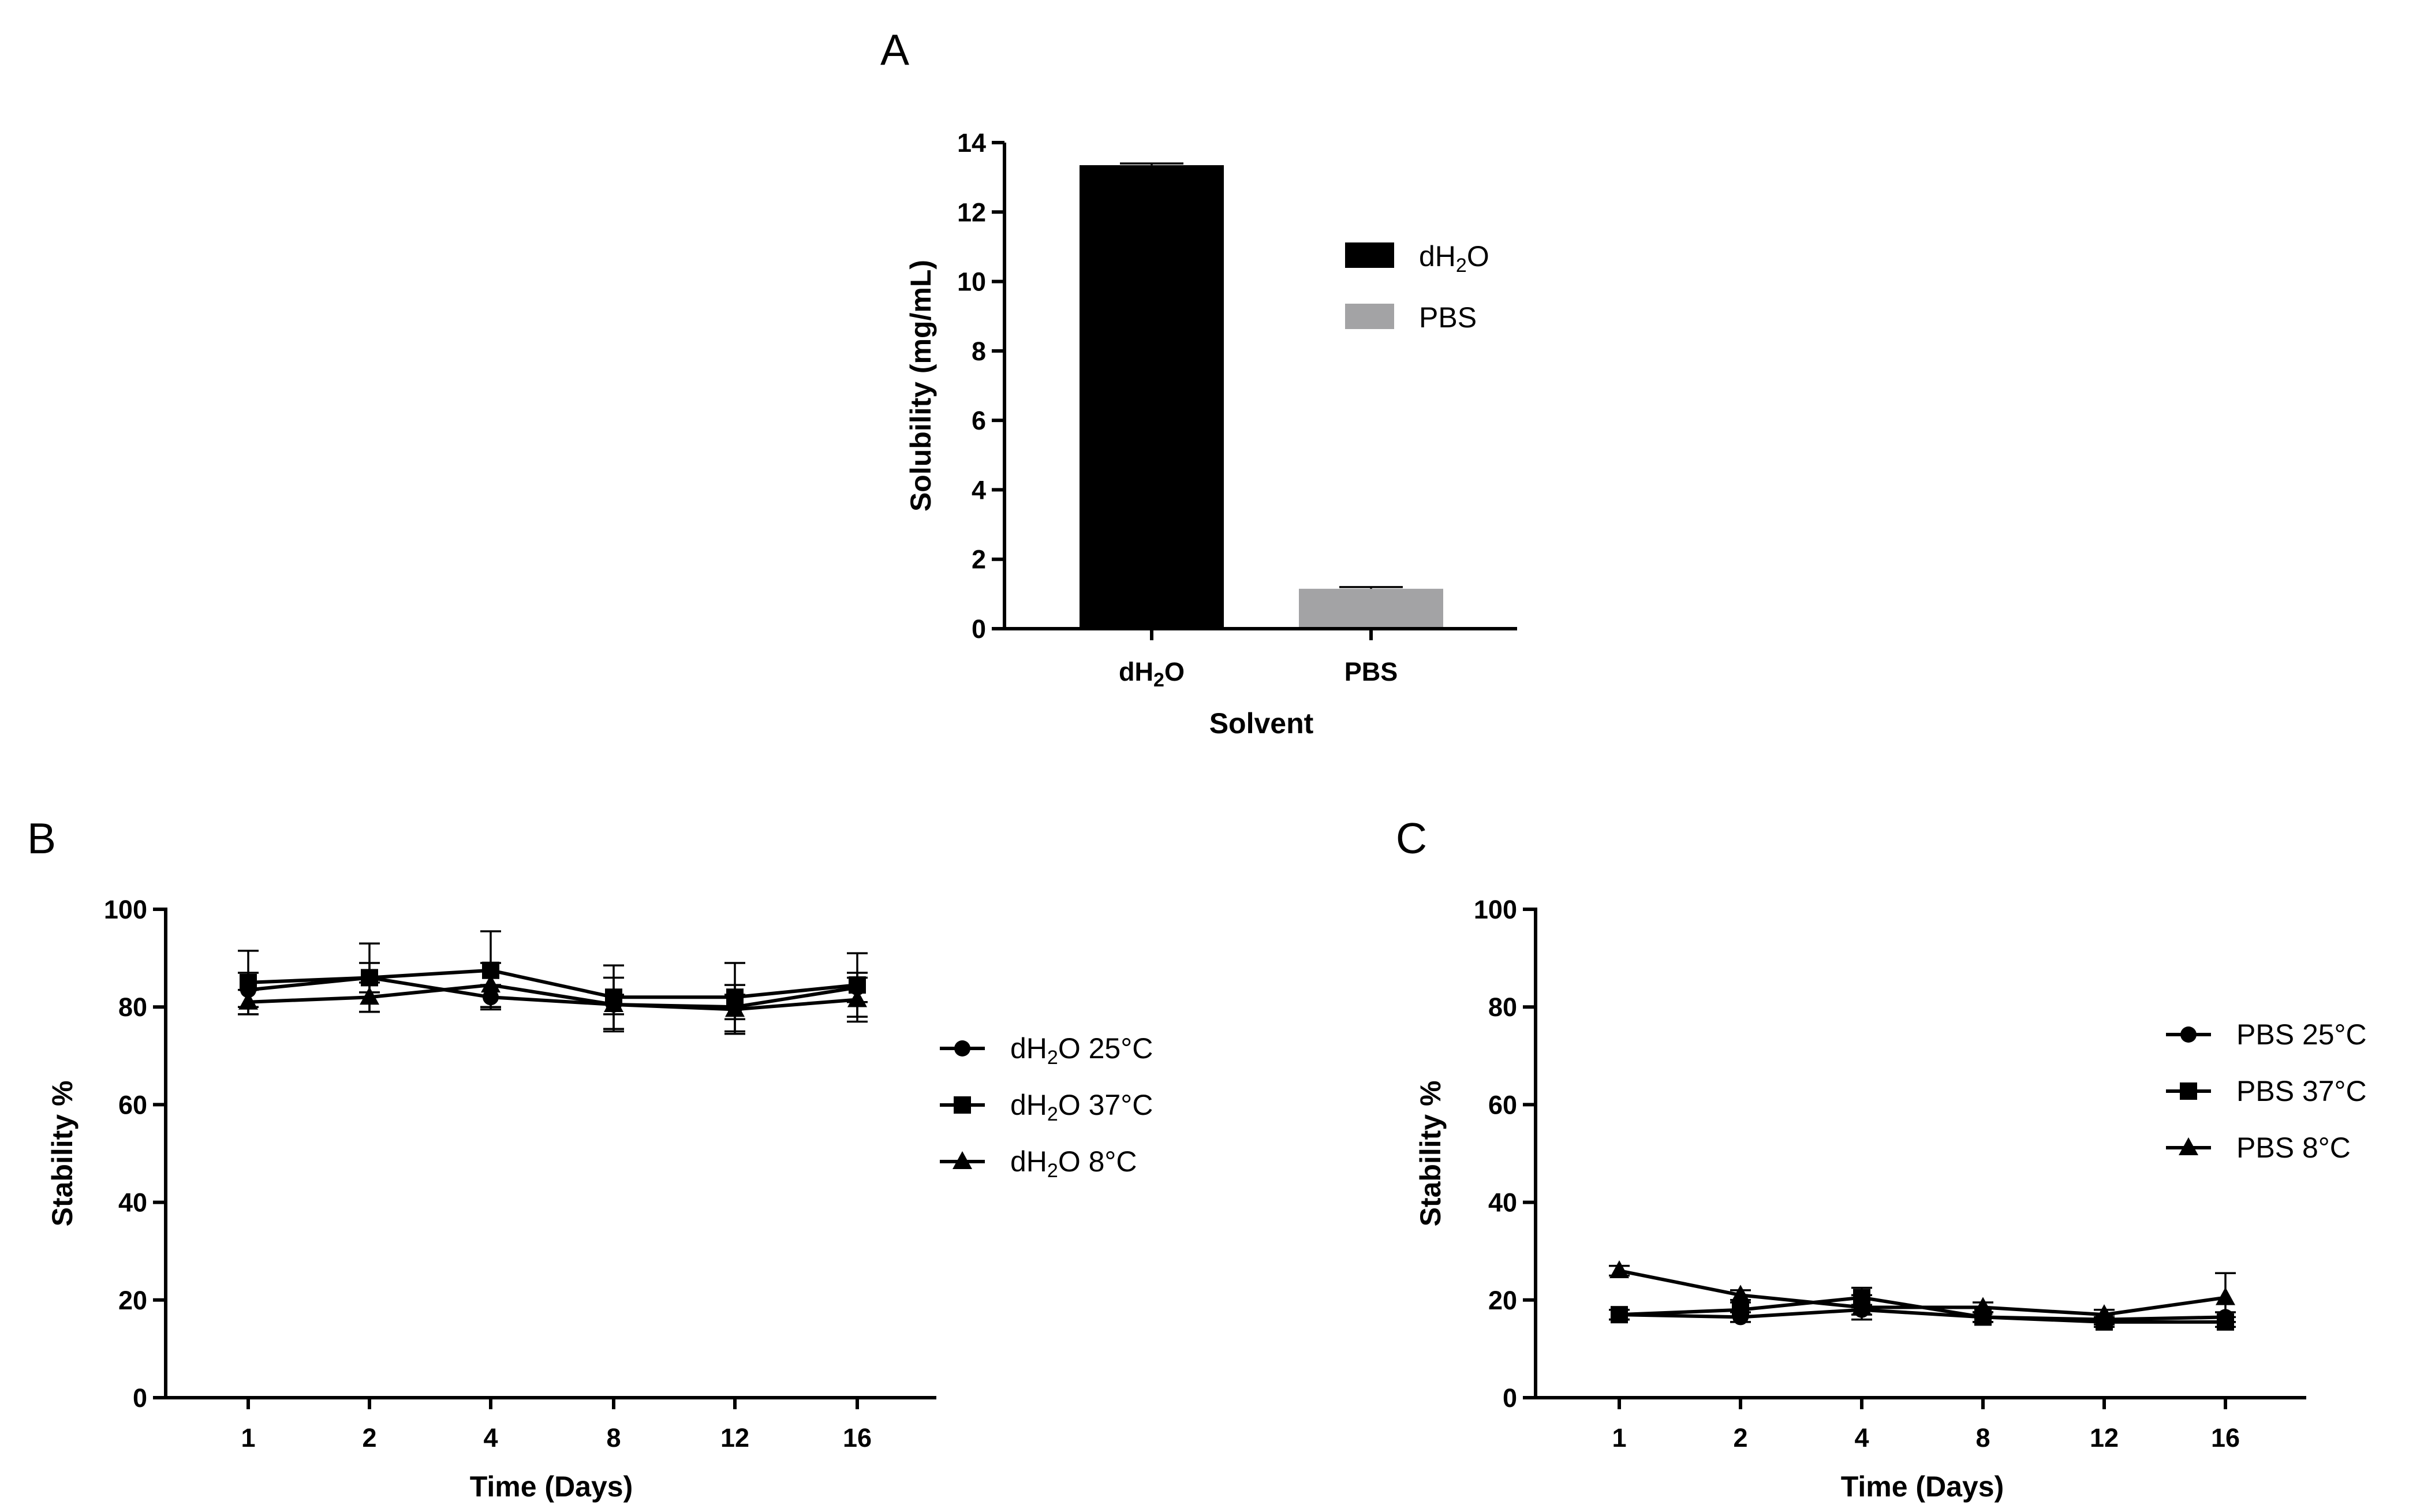 This screenshot has width=2409, height=1512. I want to click on y-tick-label: 14, so click(971, 143).